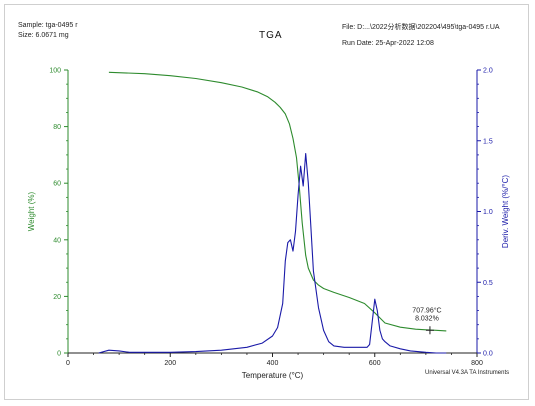 This screenshot has width=535, height=406. What do you see at coordinates (273, 375) in the screenshot?
I see `x-axis-label: Temperature (°C)` at bounding box center [273, 375].